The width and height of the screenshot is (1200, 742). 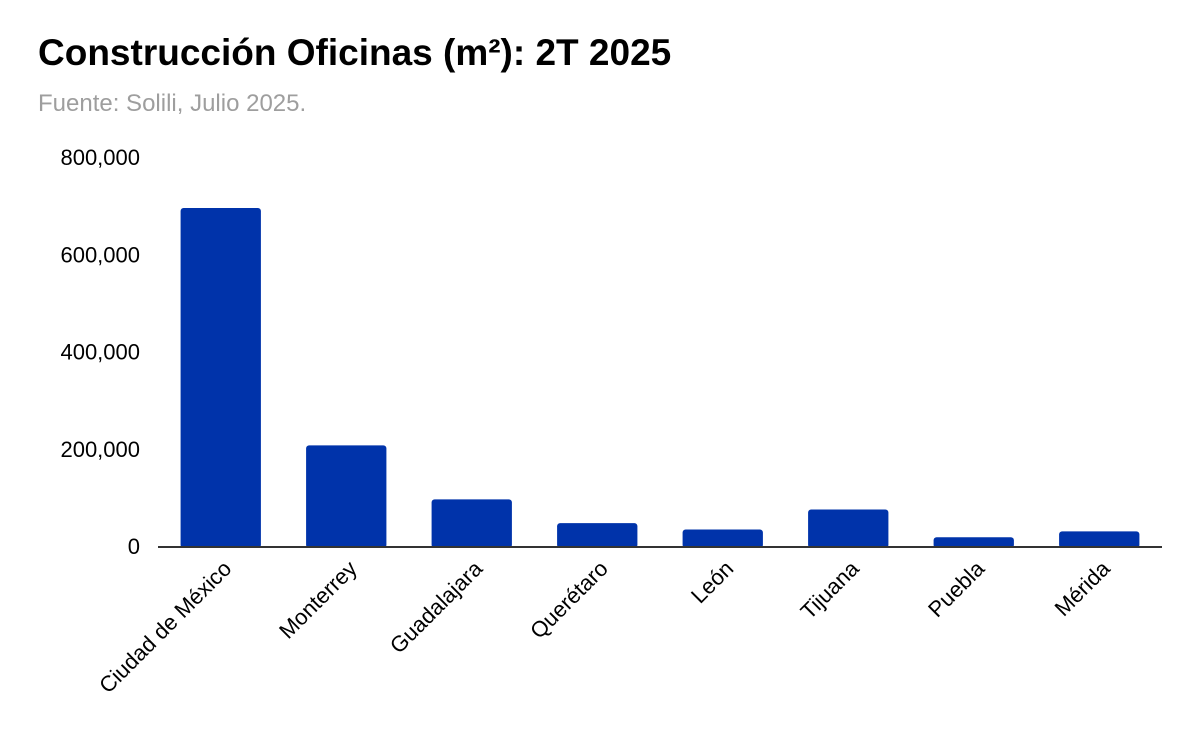 What do you see at coordinates (134, 546) in the screenshot?
I see `y-tick-label: 0` at bounding box center [134, 546].